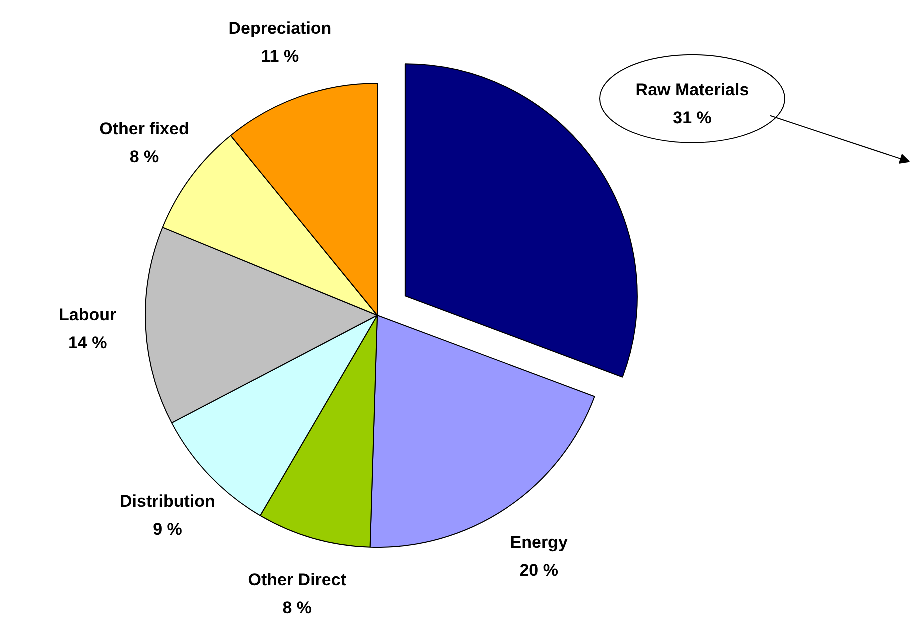  What do you see at coordinates (539, 542) in the screenshot?
I see `slice-label: Energy` at bounding box center [539, 542].